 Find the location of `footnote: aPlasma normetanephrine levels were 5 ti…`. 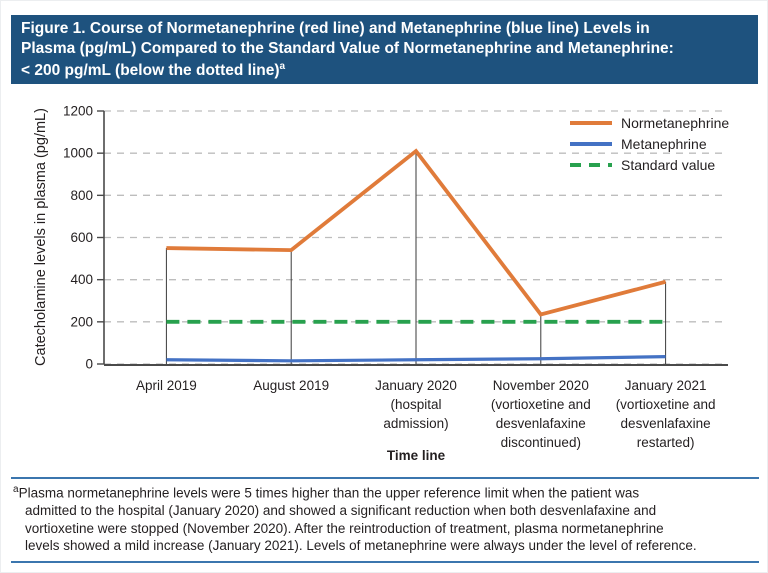

footnote: aPlasma normetanephrine levels were 5 ti… is located at coordinates (385, 520).